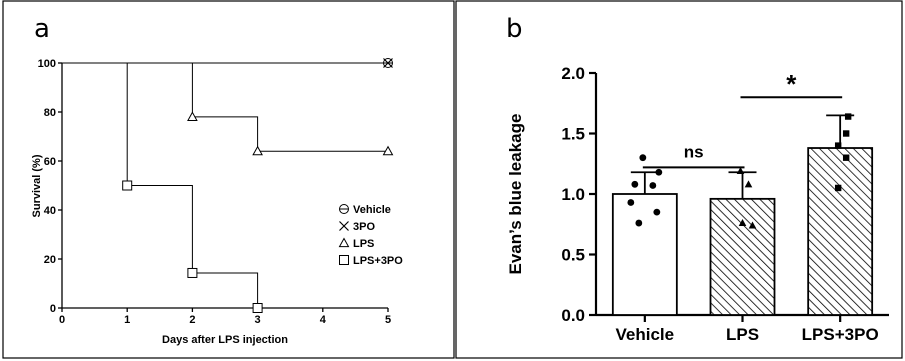 This screenshot has width=905, height=361. What do you see at coordinates (372, 210) in the screenshot?
I see `panel-a-legend-label: Vehicle` at bounding box center [372, 210].